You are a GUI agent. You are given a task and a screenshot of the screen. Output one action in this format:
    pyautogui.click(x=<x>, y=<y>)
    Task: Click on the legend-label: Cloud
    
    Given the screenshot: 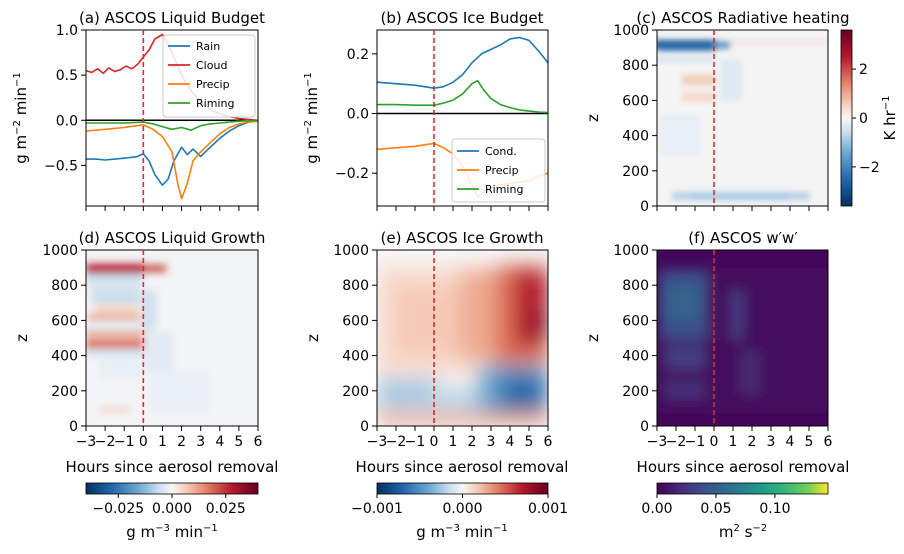 What is the action you would take?
    pyautogui.click(x=211, y=65)
    